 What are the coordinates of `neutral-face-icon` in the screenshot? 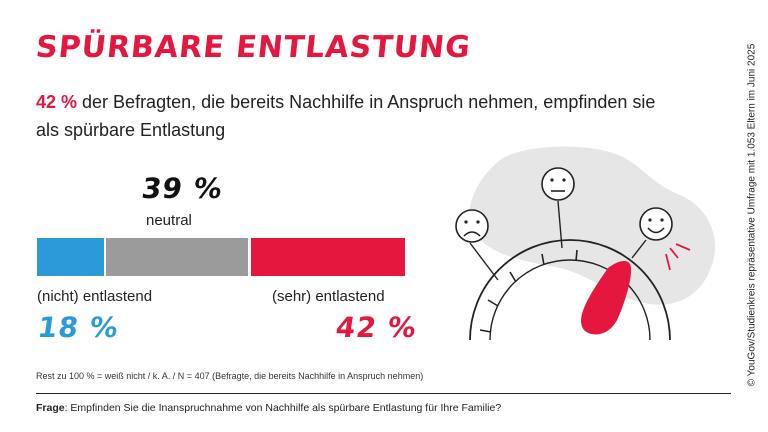 It's located at (558, 184).